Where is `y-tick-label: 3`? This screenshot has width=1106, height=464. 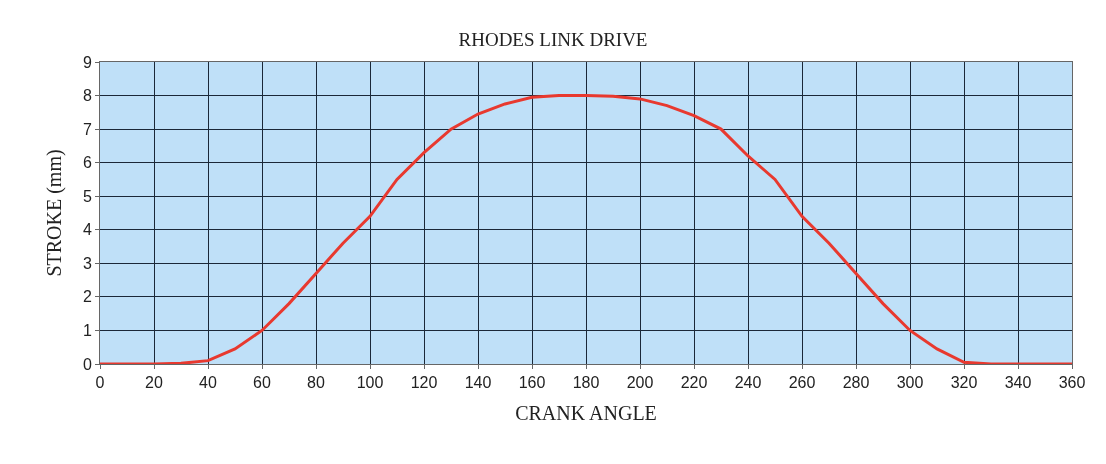 y-tick-label: 3 is located at coordinates (87, 263).